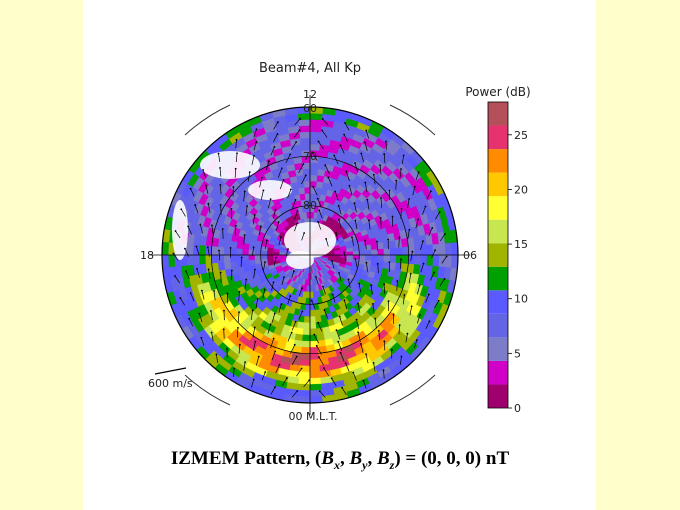  Describe the element at coordinates (521, 299) in the screenshot. I see `colorbar-tick-label: 10` at that location.